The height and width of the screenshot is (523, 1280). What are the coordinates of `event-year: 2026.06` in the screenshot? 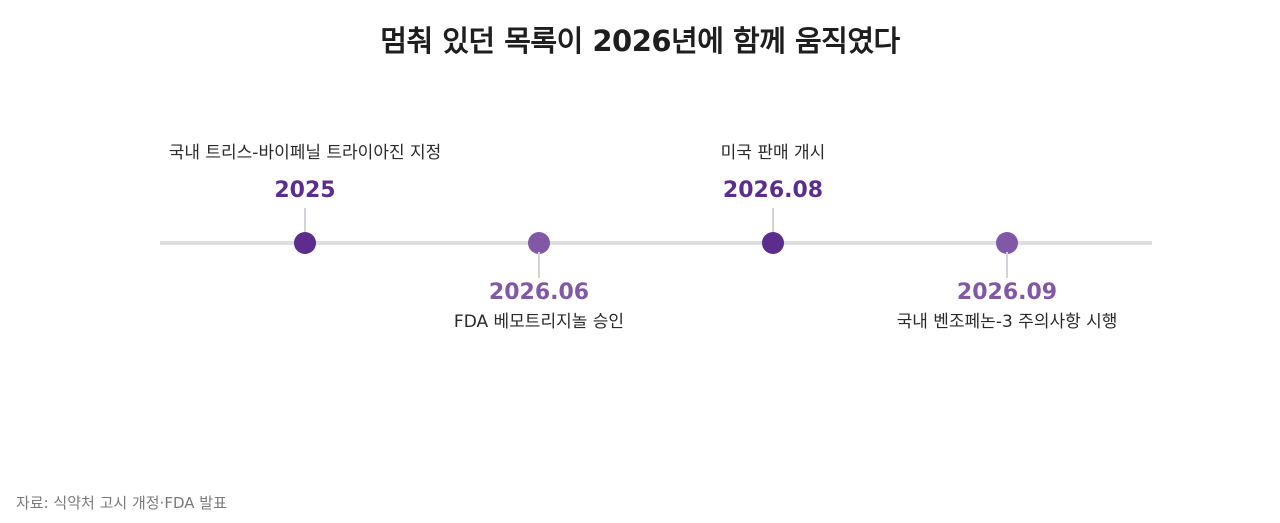 It's located at (539, 292).